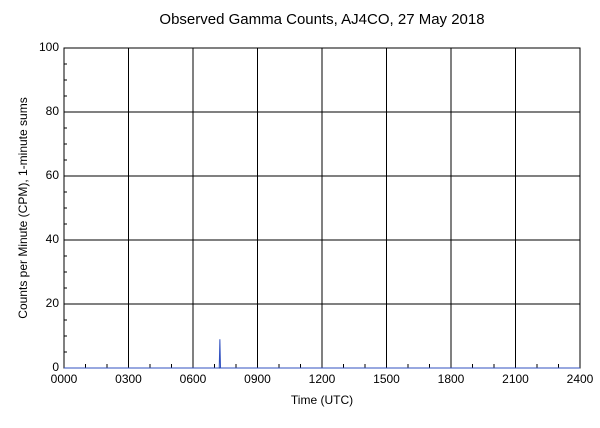 The image size is (600, 428). What do you see at coordinates (386, 379) in the screenshot?
I see `x-tick-label: 1500` at bounding box center [386, 379].